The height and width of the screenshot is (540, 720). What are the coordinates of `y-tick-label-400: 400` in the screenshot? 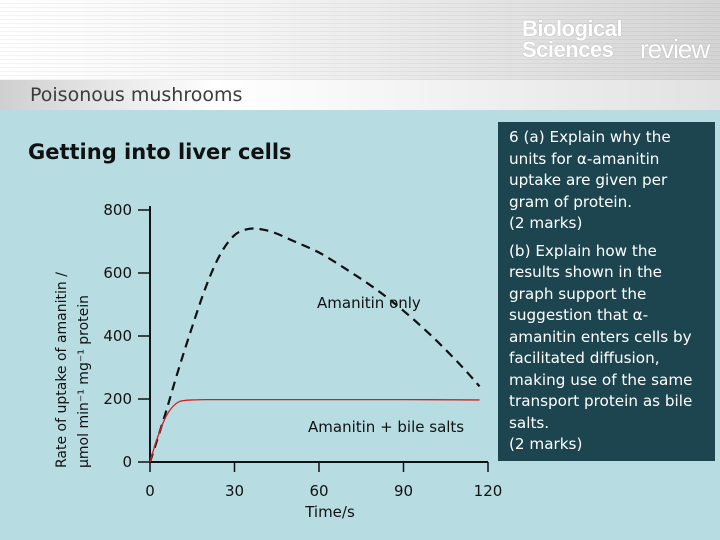 It's located at (117, 336).